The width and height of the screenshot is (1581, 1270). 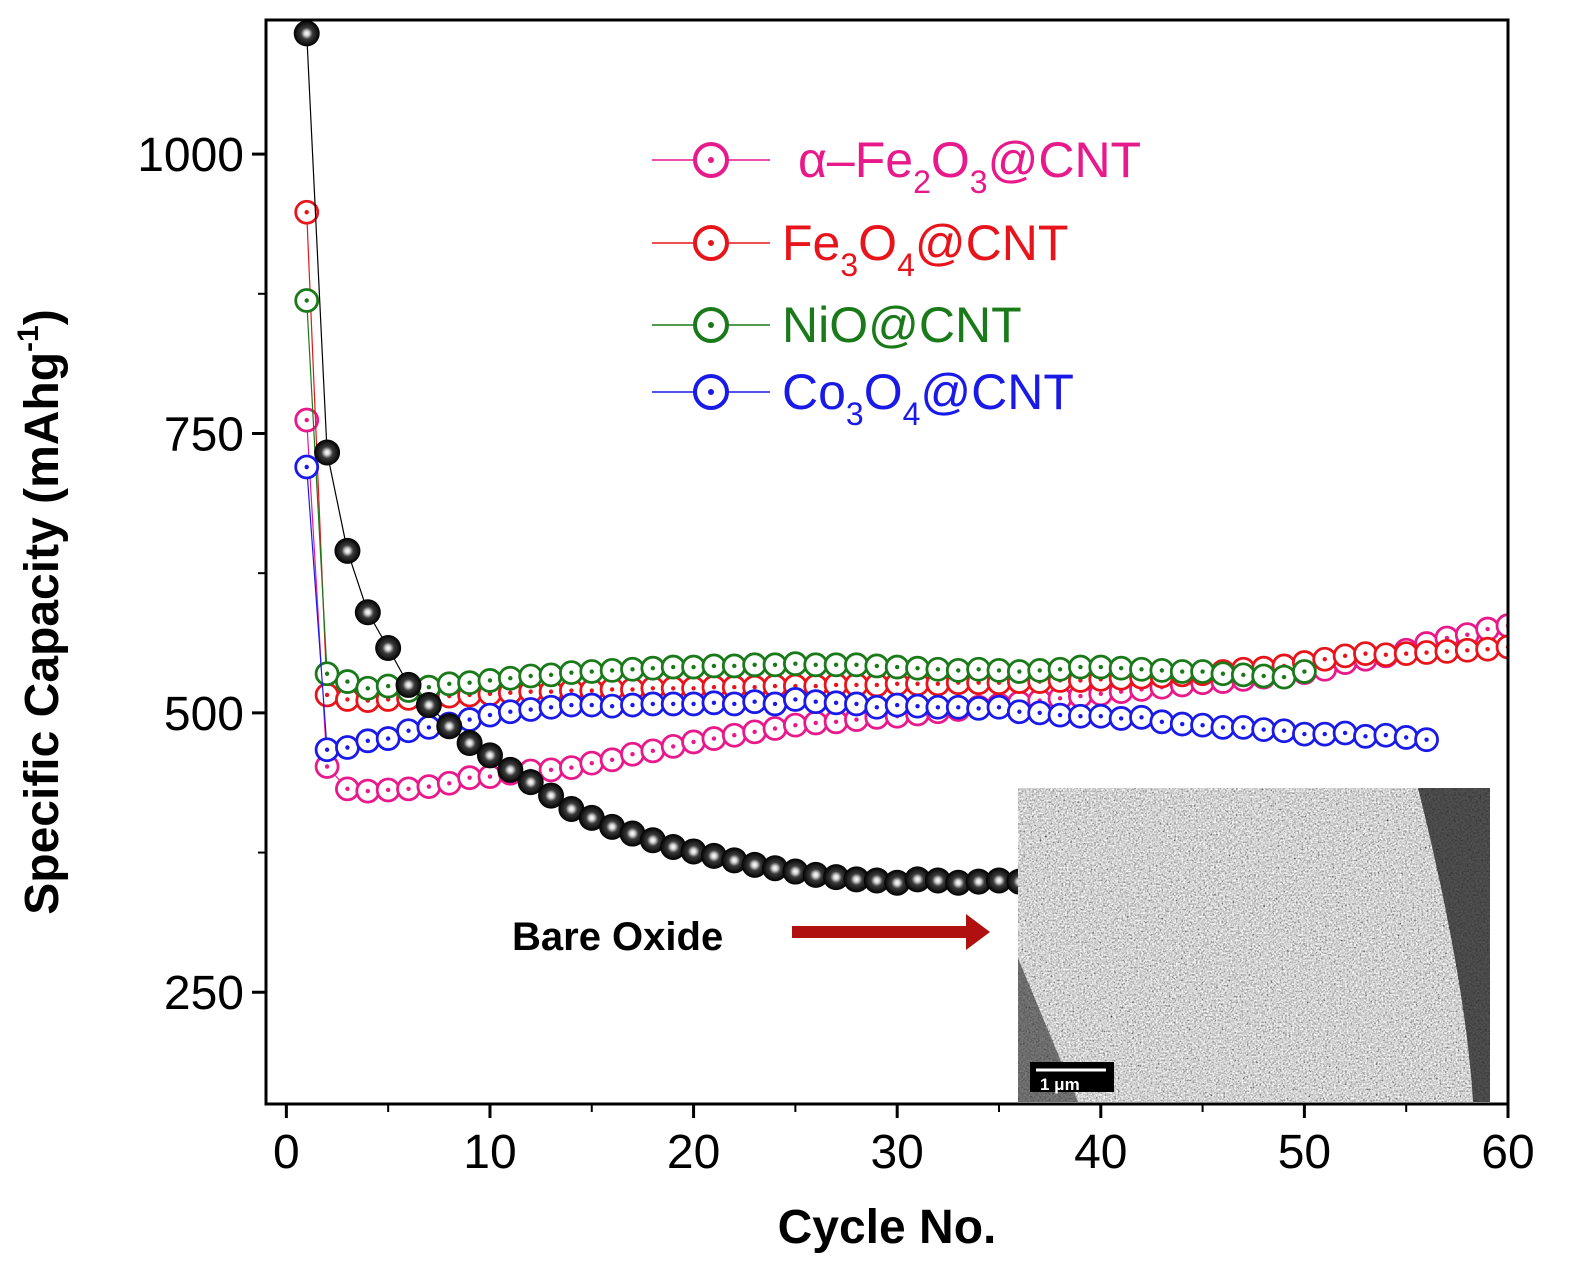 What do you see at coordinates (204, 993) in the screenshot?
I see `y-tick-label: 250` at bounding box center [204, 993].